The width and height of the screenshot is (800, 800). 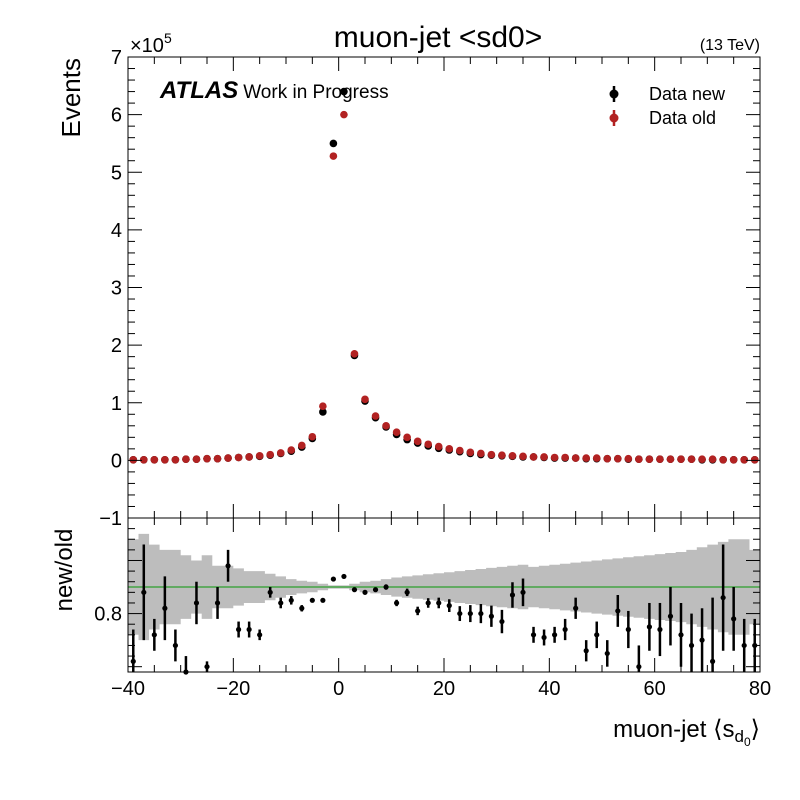 What do you see at coordinates (168, 38) in the screenshot?
I see `y-multiplier-exponent: 5` at bounding box center [168, 38].